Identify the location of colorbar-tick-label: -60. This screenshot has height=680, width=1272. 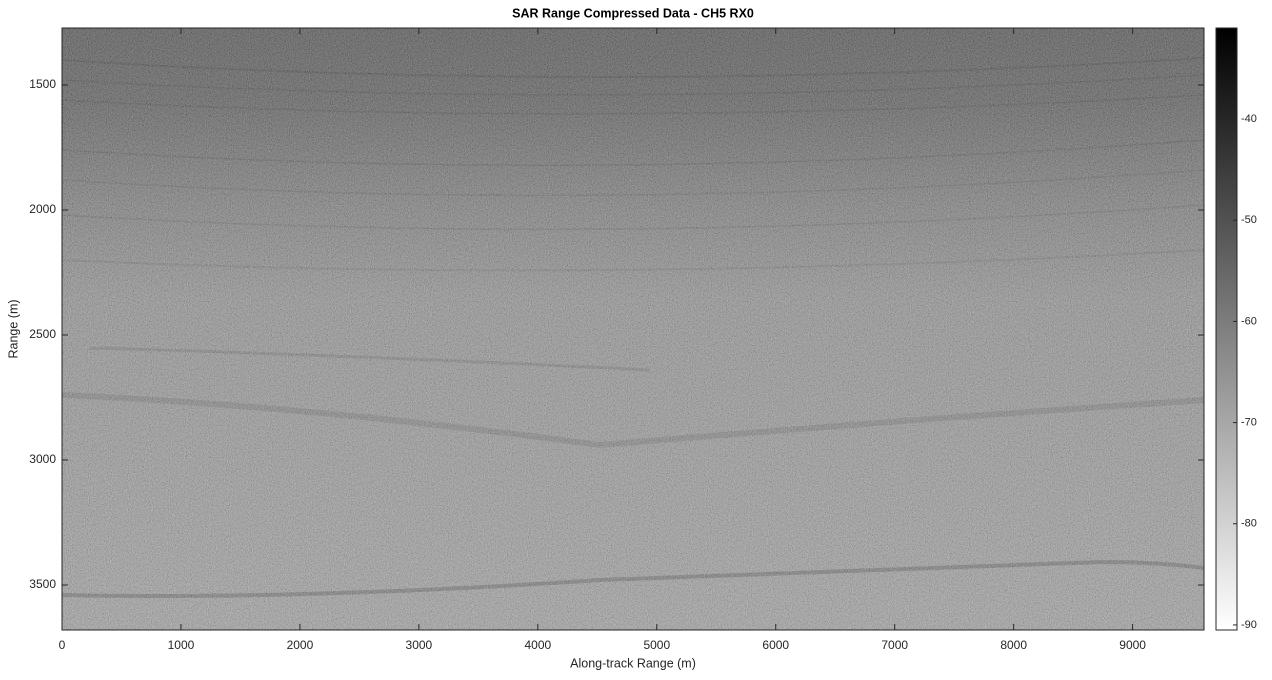
(1249, 321).